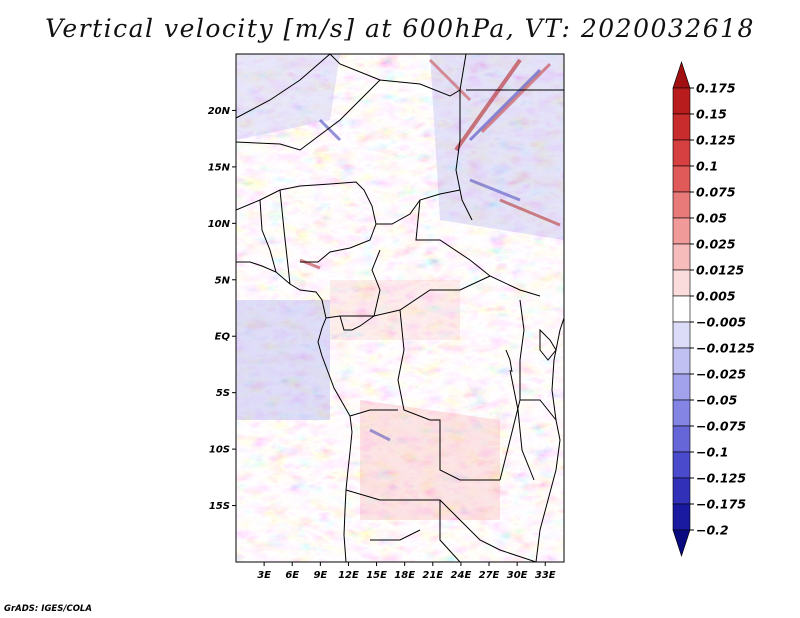  Describe the element at coordinates (721, 478) in the screenshot. I see `colorbar-label: −0.125` at that location.